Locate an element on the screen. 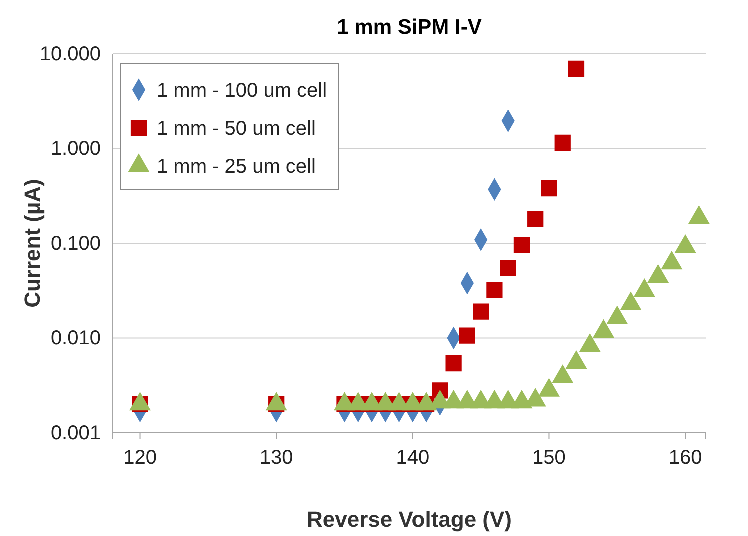 This screenshot has height=536, width=748. x-tick-label: 150 is located at coordinates (549, 458).